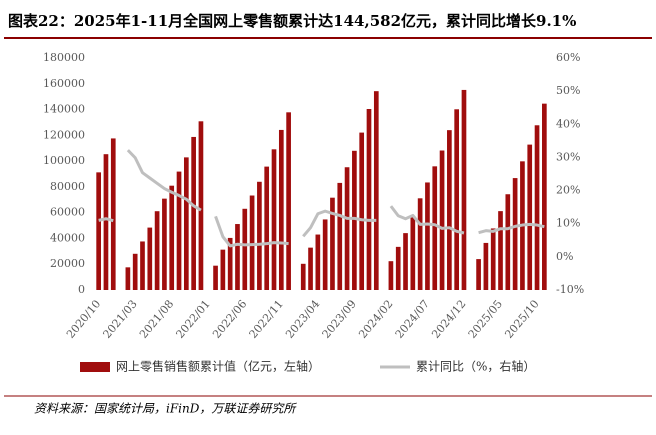 Image resolution: width=656 pixels, height=435 pixels. What do you see at coordinates (95, 367) in the screenshot?
I see `legend-swatch` at bounding box center [95, 367].